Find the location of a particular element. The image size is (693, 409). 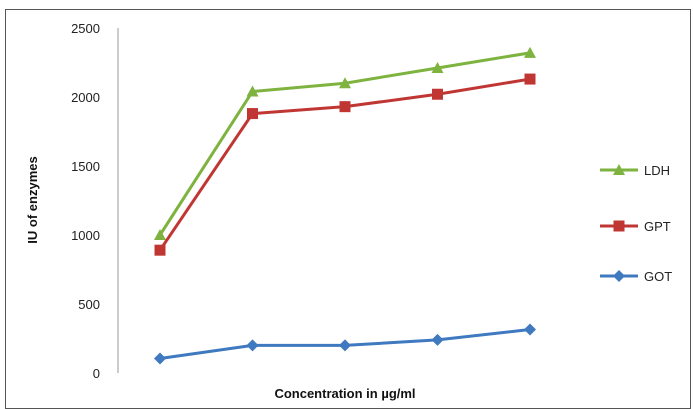

y-axis-ticks: 0 500 1000 1500 2000 2500 is located at coordinates (85, 201).